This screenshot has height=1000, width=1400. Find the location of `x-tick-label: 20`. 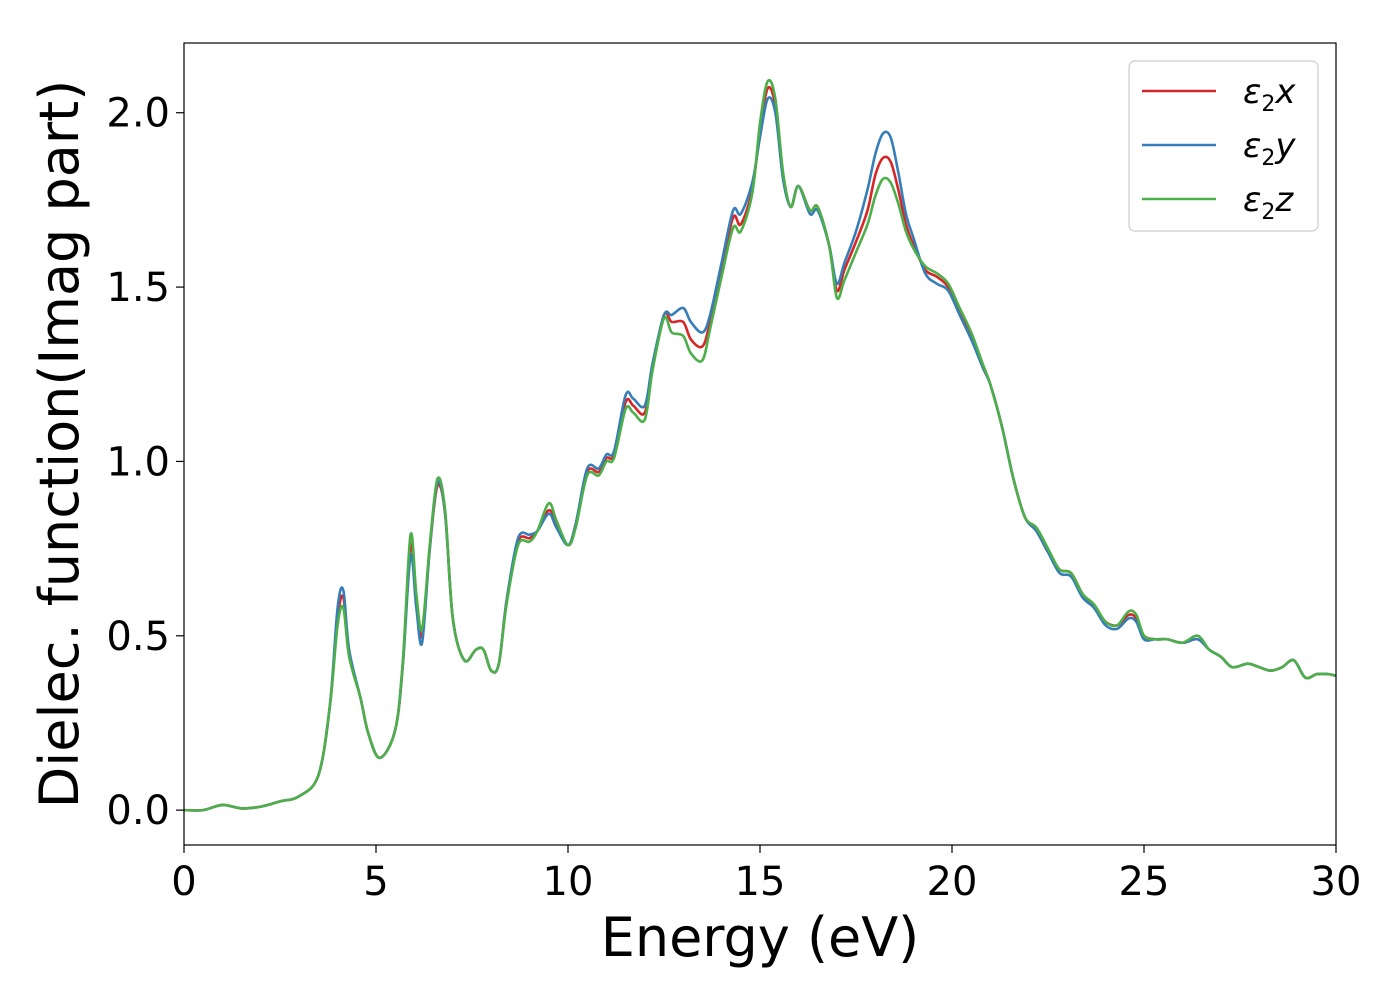

x-tick-label: 20 is located at coordinates (952, 882).